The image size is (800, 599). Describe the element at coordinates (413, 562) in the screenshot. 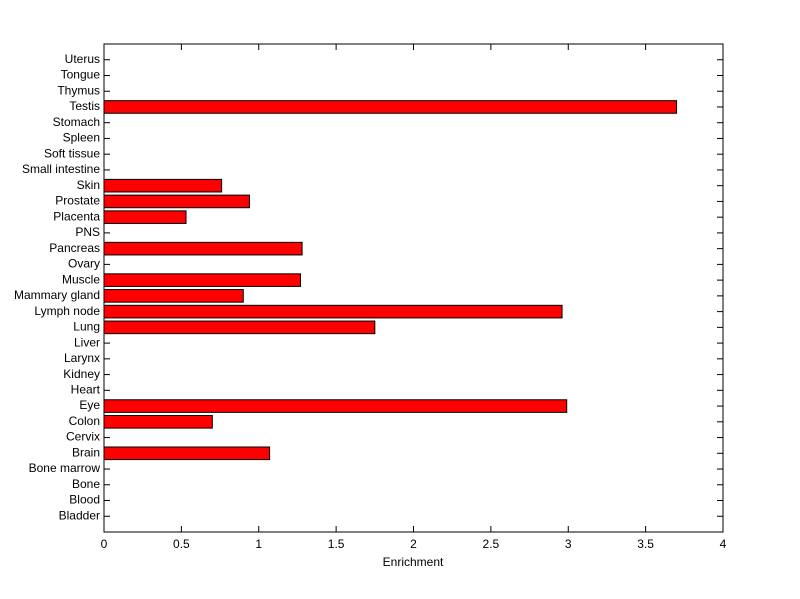

I see `x-axis-label: Enrichment` at that location.